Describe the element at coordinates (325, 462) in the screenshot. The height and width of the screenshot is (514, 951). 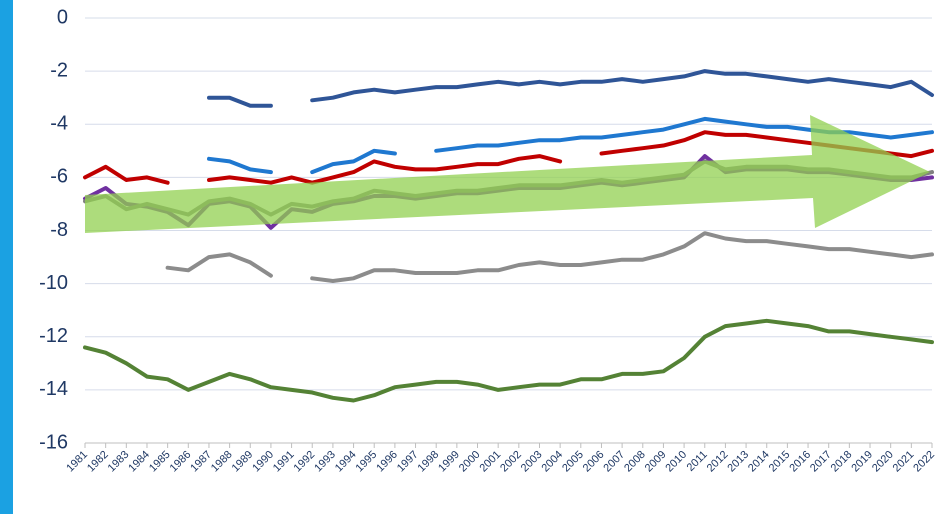
I see `x-tick-label: 1993` at that location.